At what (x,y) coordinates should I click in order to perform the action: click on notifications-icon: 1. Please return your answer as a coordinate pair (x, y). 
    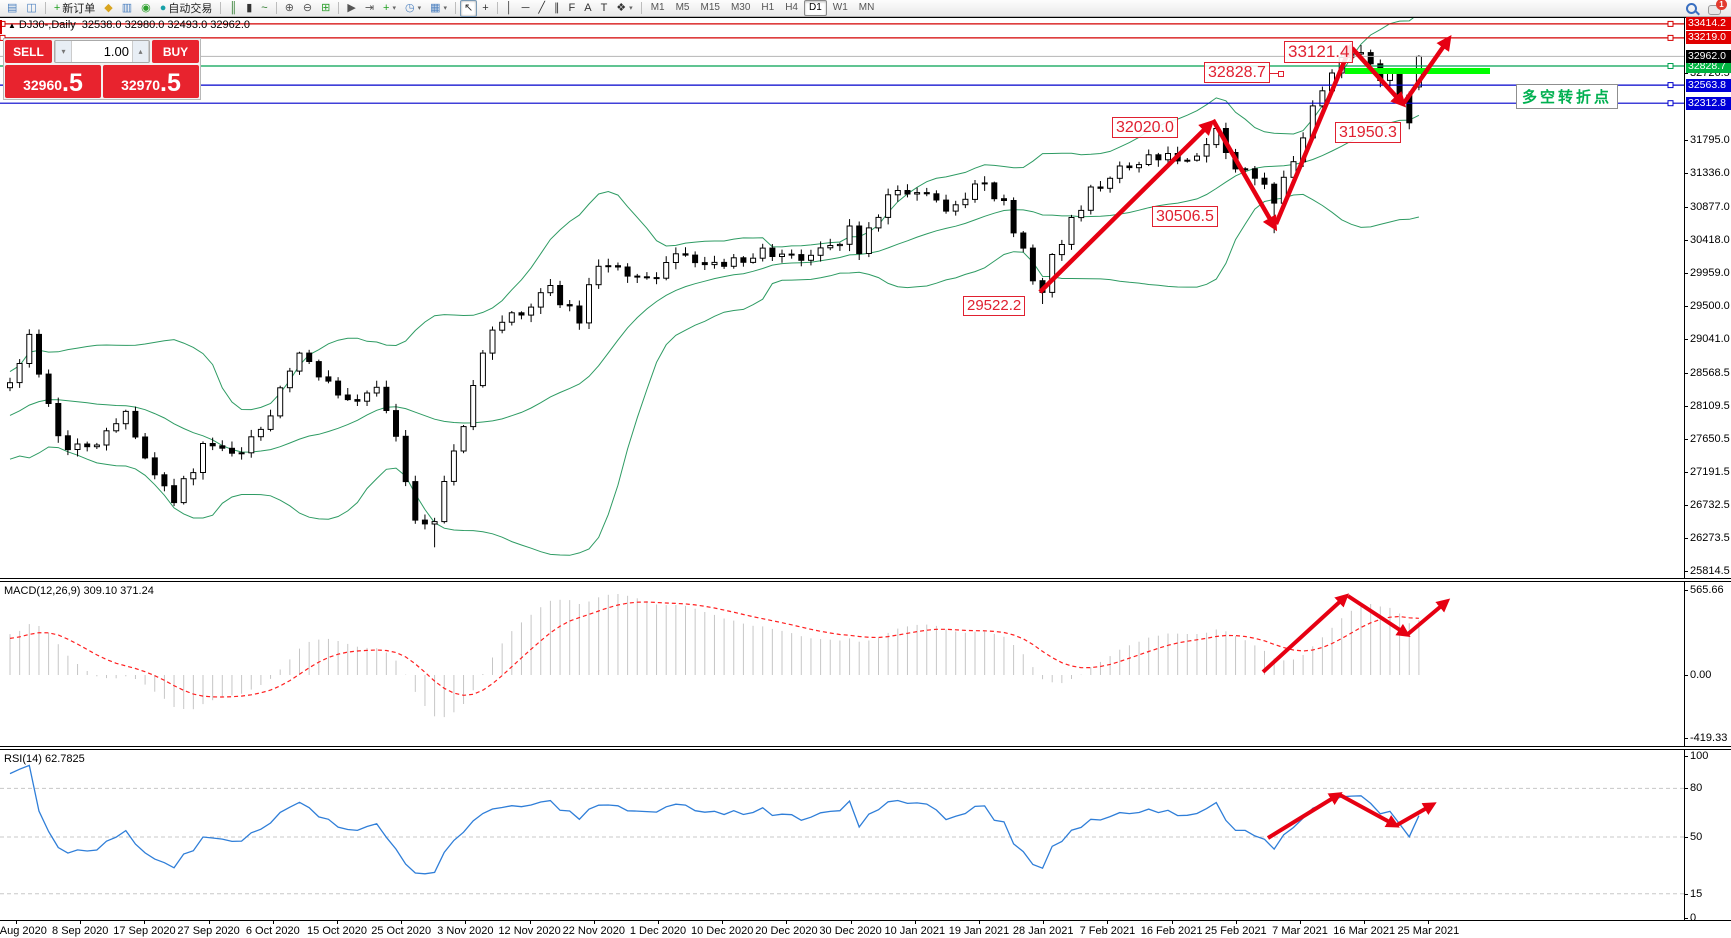
    Looking at the image, I should click on (1717, 8).